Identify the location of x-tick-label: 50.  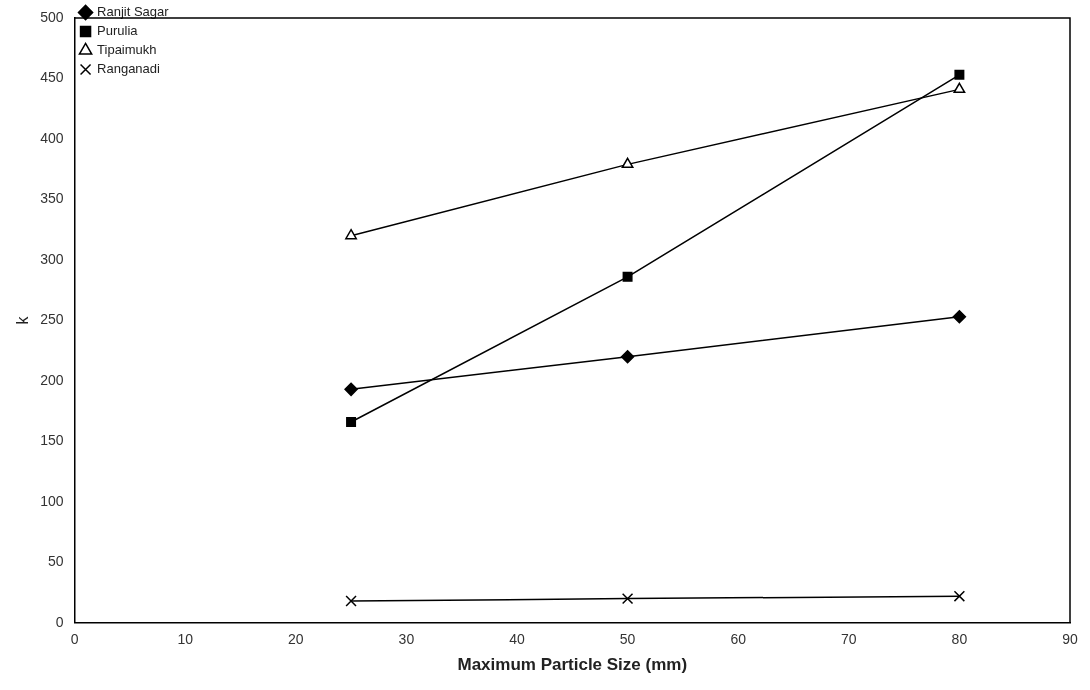
(627, 639).